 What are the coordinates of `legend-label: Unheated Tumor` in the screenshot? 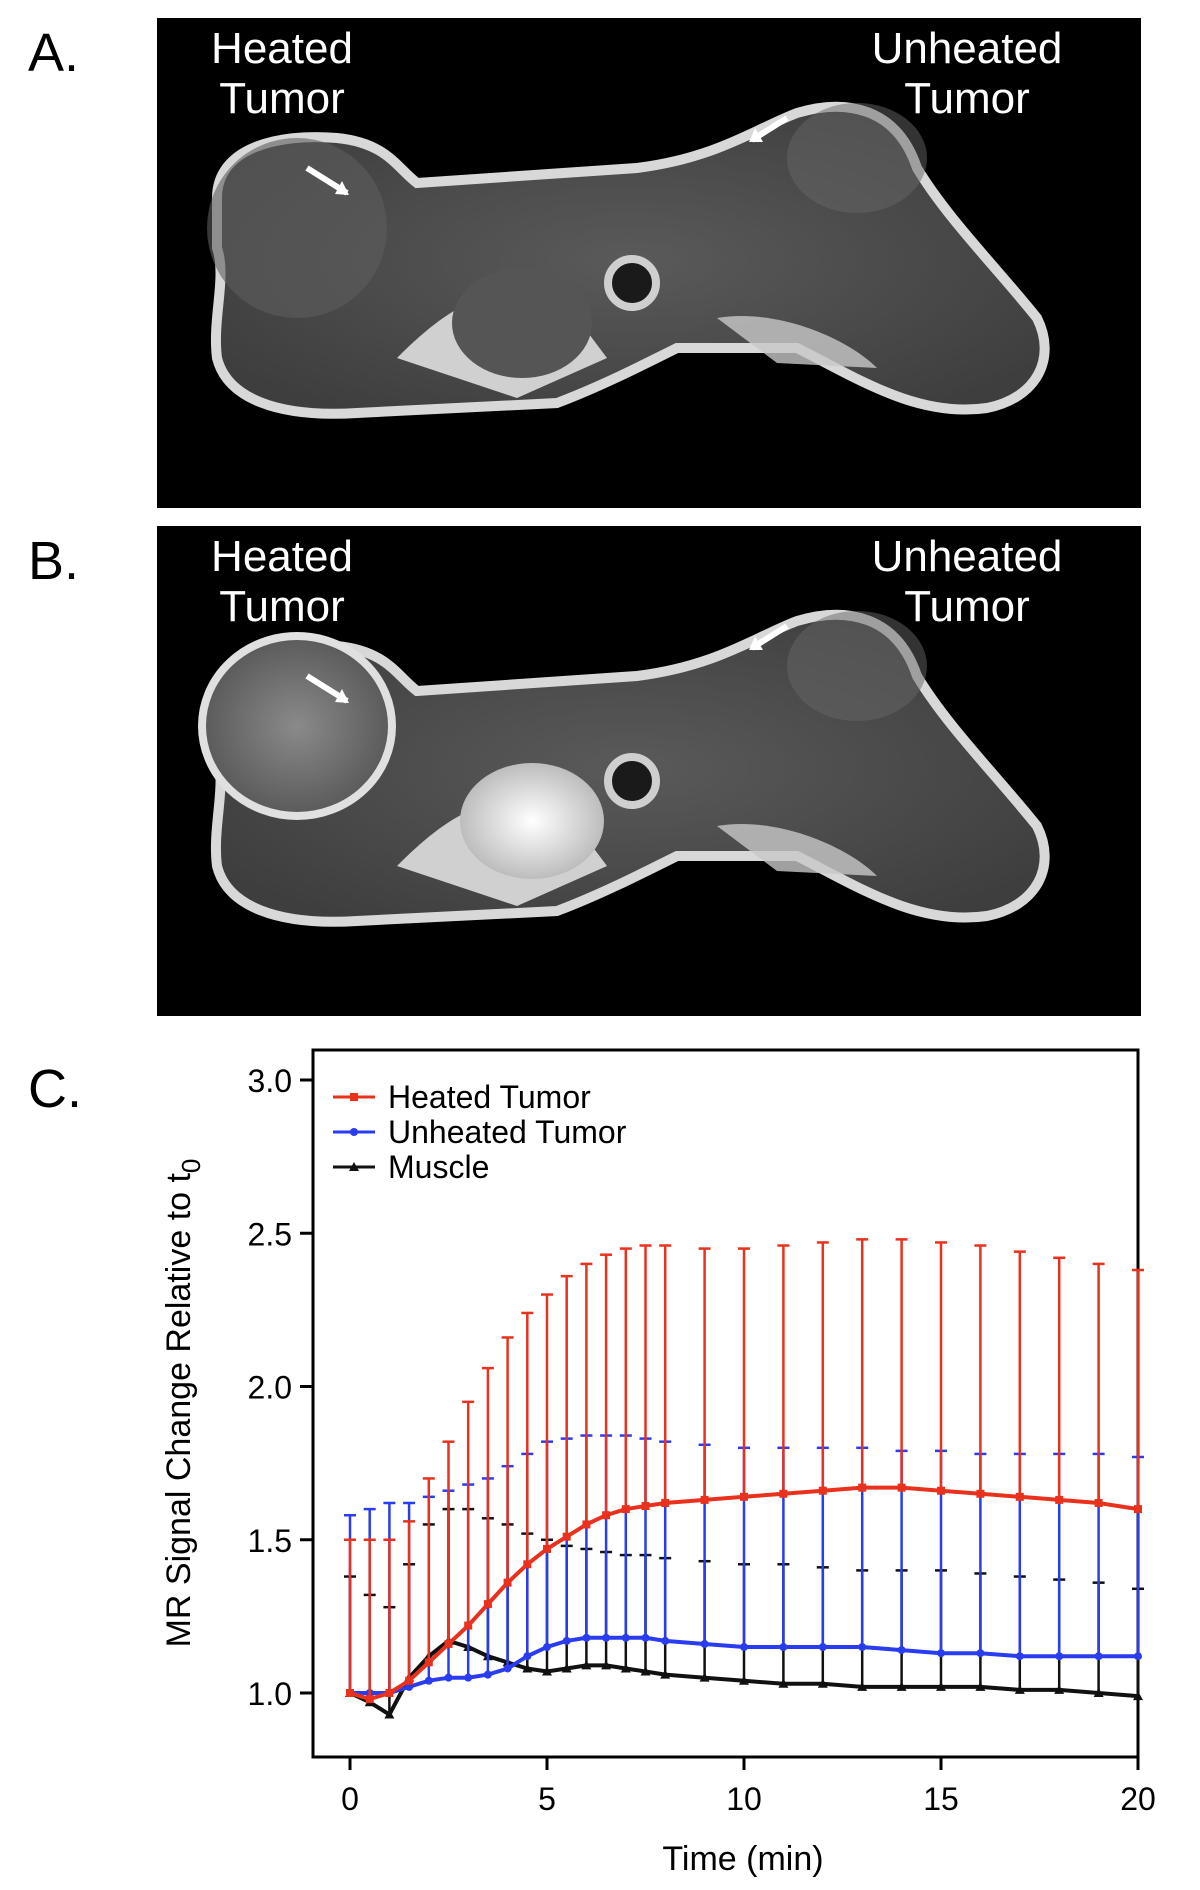 It's located at (507, 1132).